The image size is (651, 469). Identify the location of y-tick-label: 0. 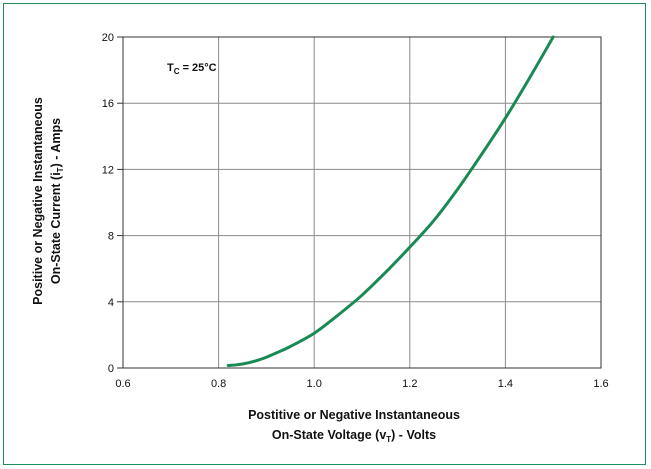
(111, 369).